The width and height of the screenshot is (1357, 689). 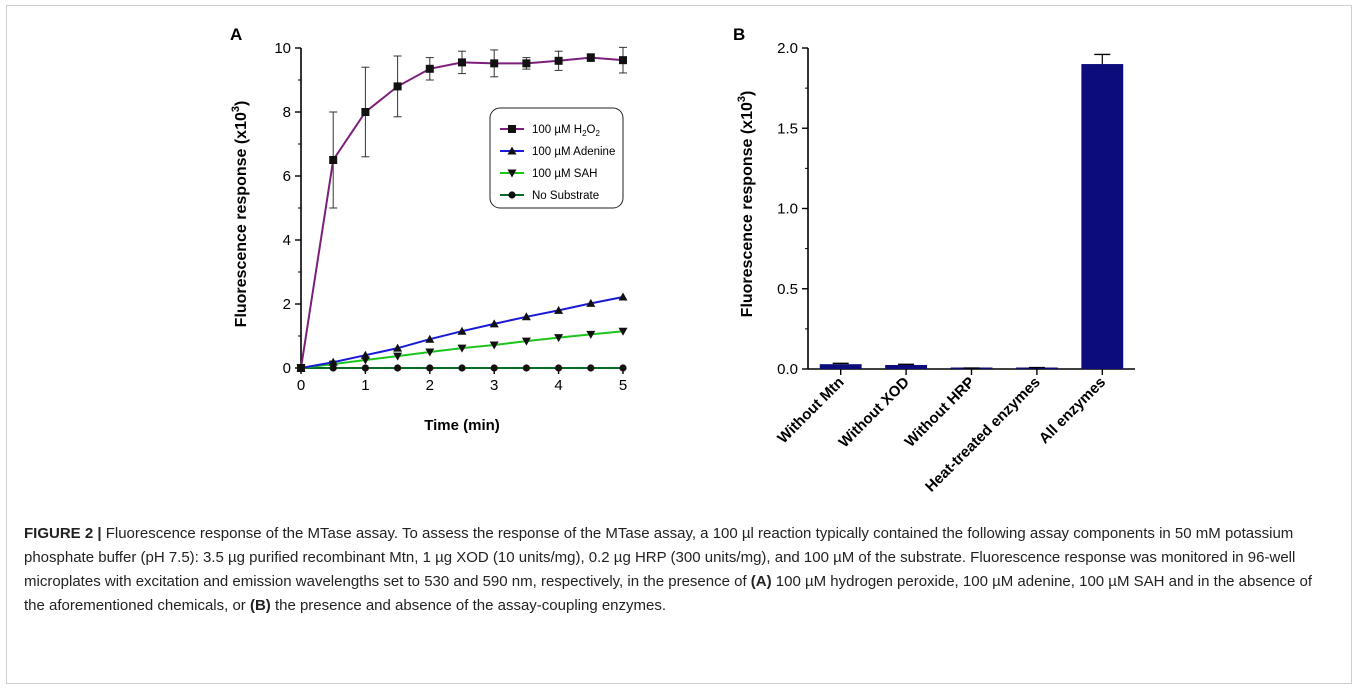 I want to click on panel-a-x-tick-label: 0, so click(x=301, y=385).